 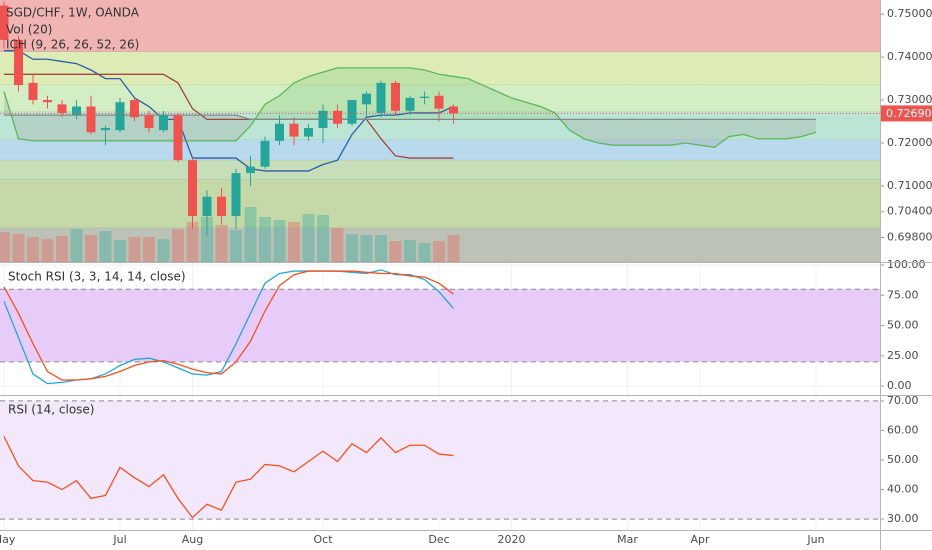 I want to click on x-tick-label: Jun, so click(x=815, y=539).